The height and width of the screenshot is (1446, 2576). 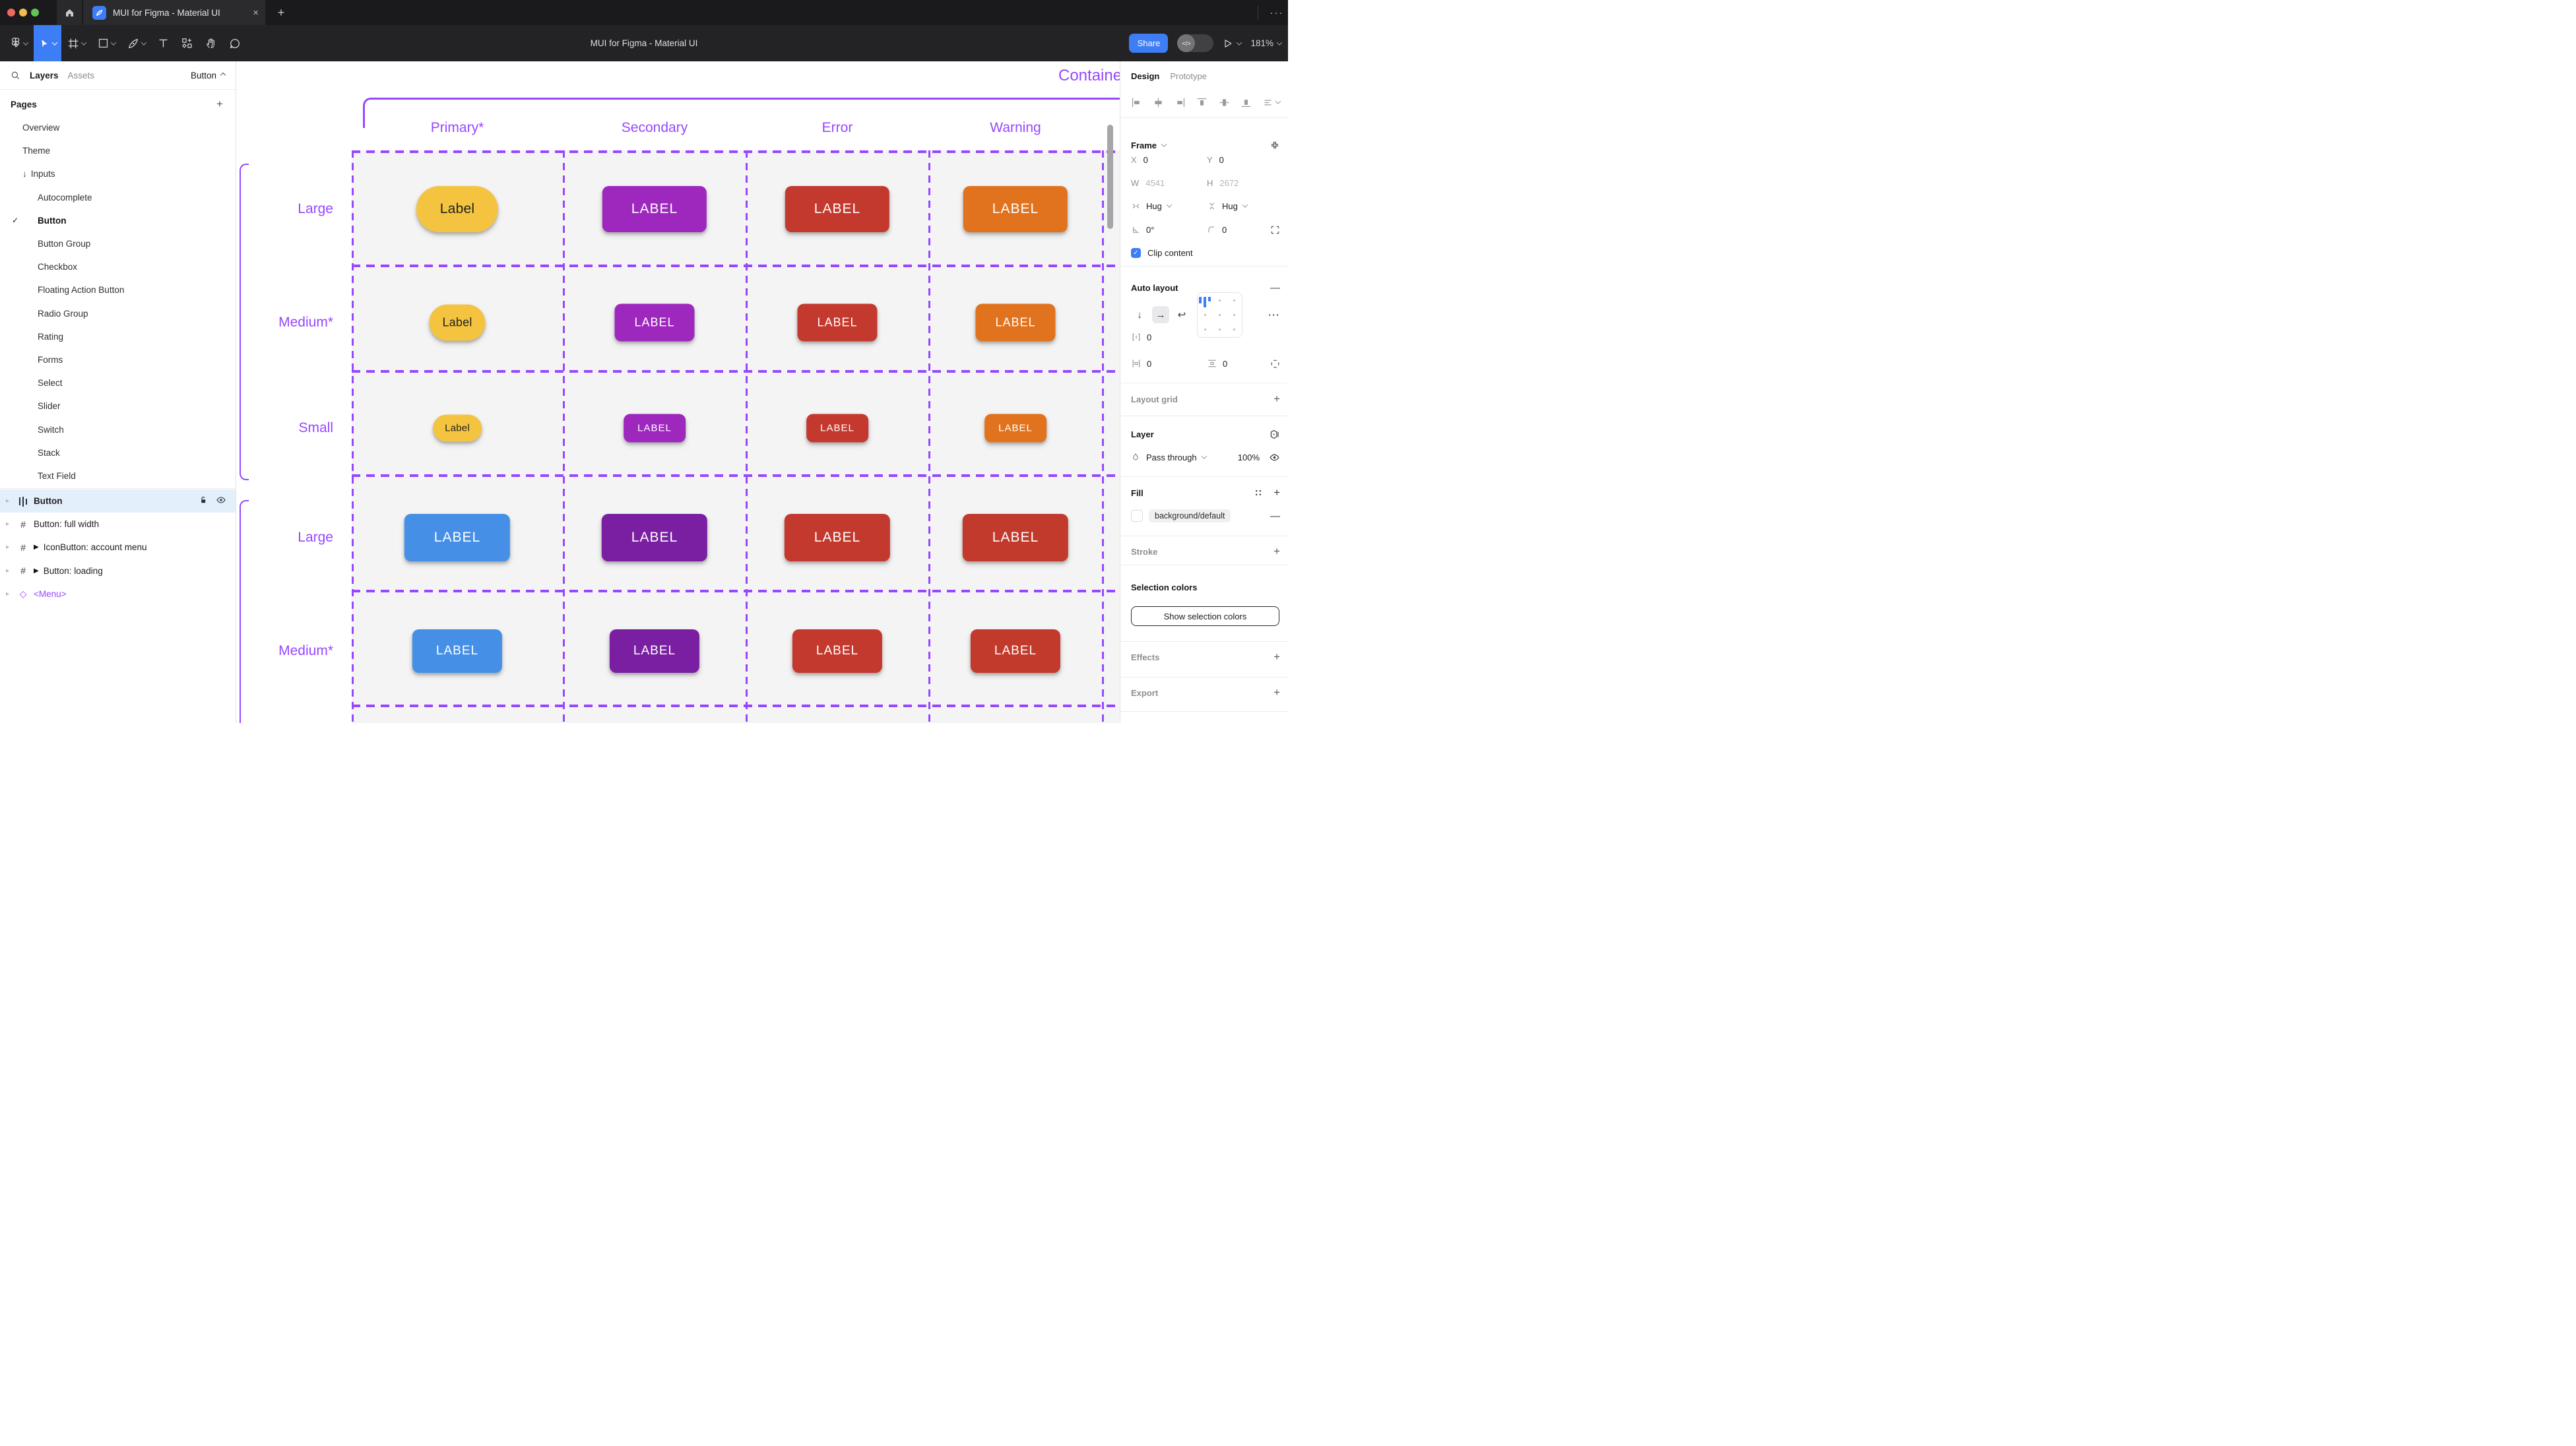 What do you see at coordinates (1145, 159) in the screenshot?
I see `x-value: 0` at bounding box center [1145, 159].